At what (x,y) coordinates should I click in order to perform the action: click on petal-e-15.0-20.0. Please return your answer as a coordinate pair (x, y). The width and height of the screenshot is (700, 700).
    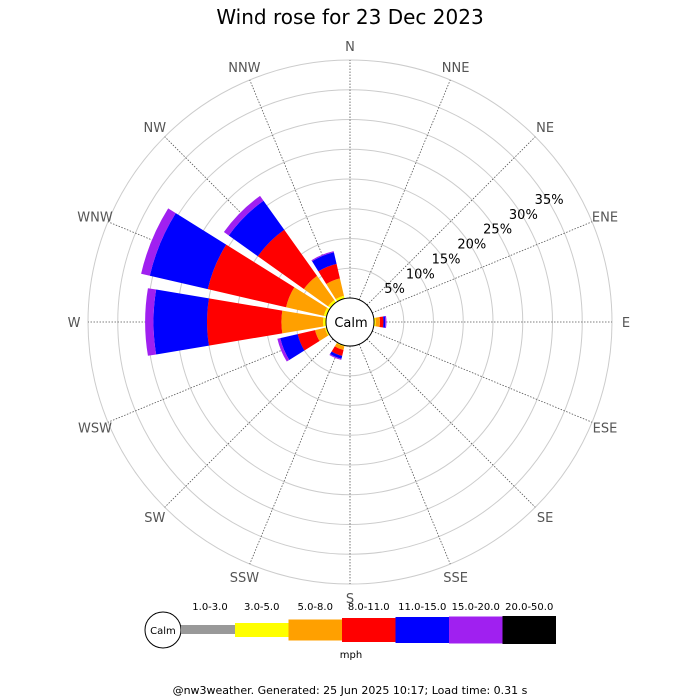
    Looking at the image, I should click on (385, 322).